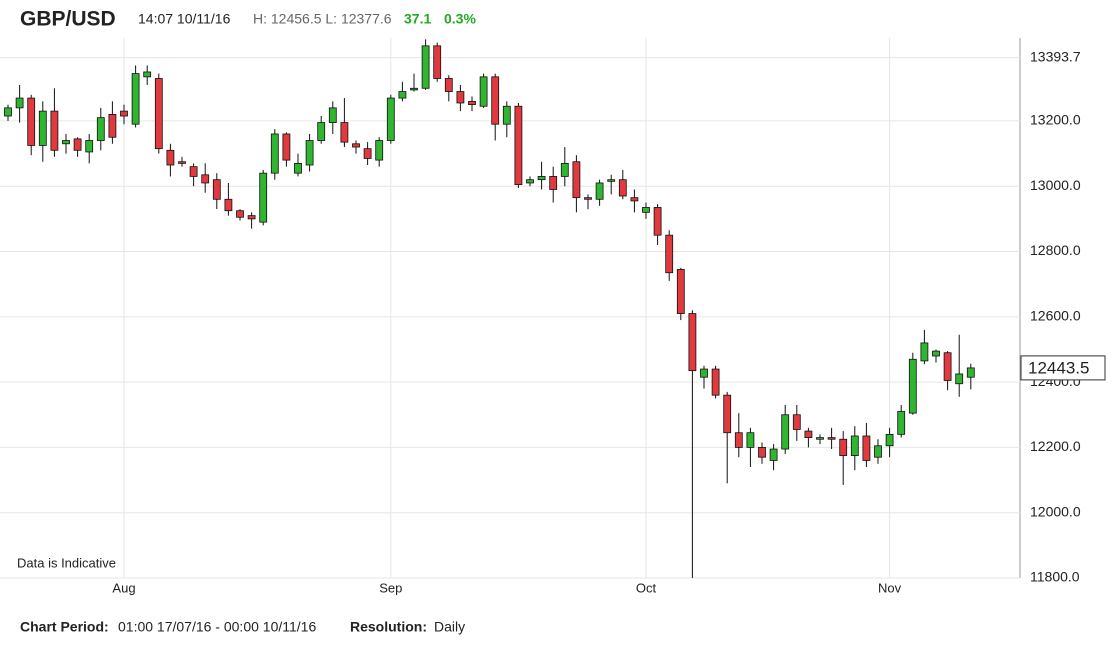 Image resolution: width=1116 pixels, height=646 pixels. What do you see at coordinates (1055, 577) in the screenshot?
I see `y-tick-label: 11800.0` at bounding box center [1055, 577].